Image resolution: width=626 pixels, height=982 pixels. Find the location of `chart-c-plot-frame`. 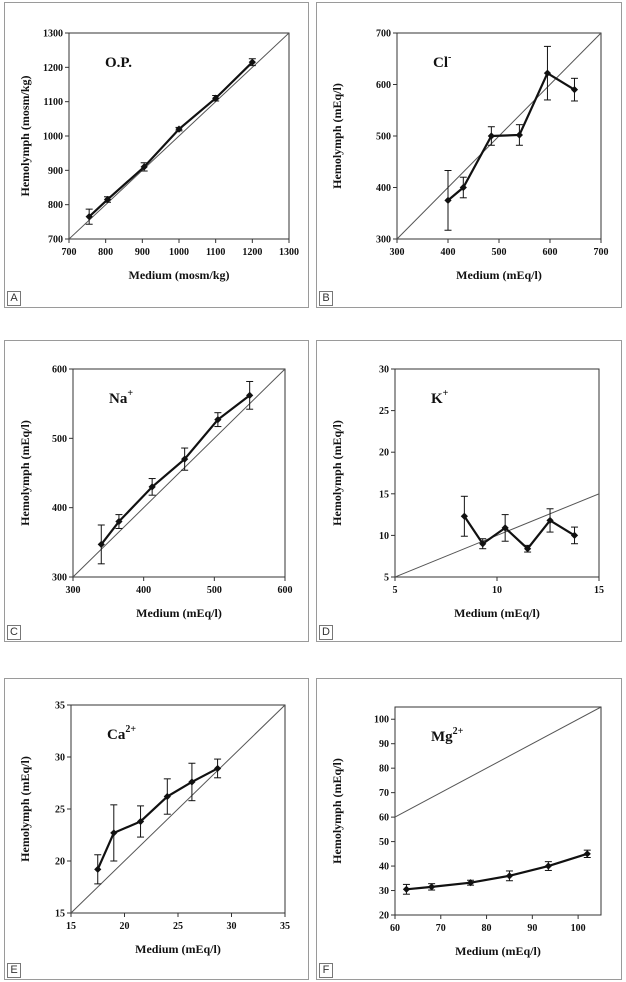

chart-c-plot-frame is located at coordinates (179, 473).